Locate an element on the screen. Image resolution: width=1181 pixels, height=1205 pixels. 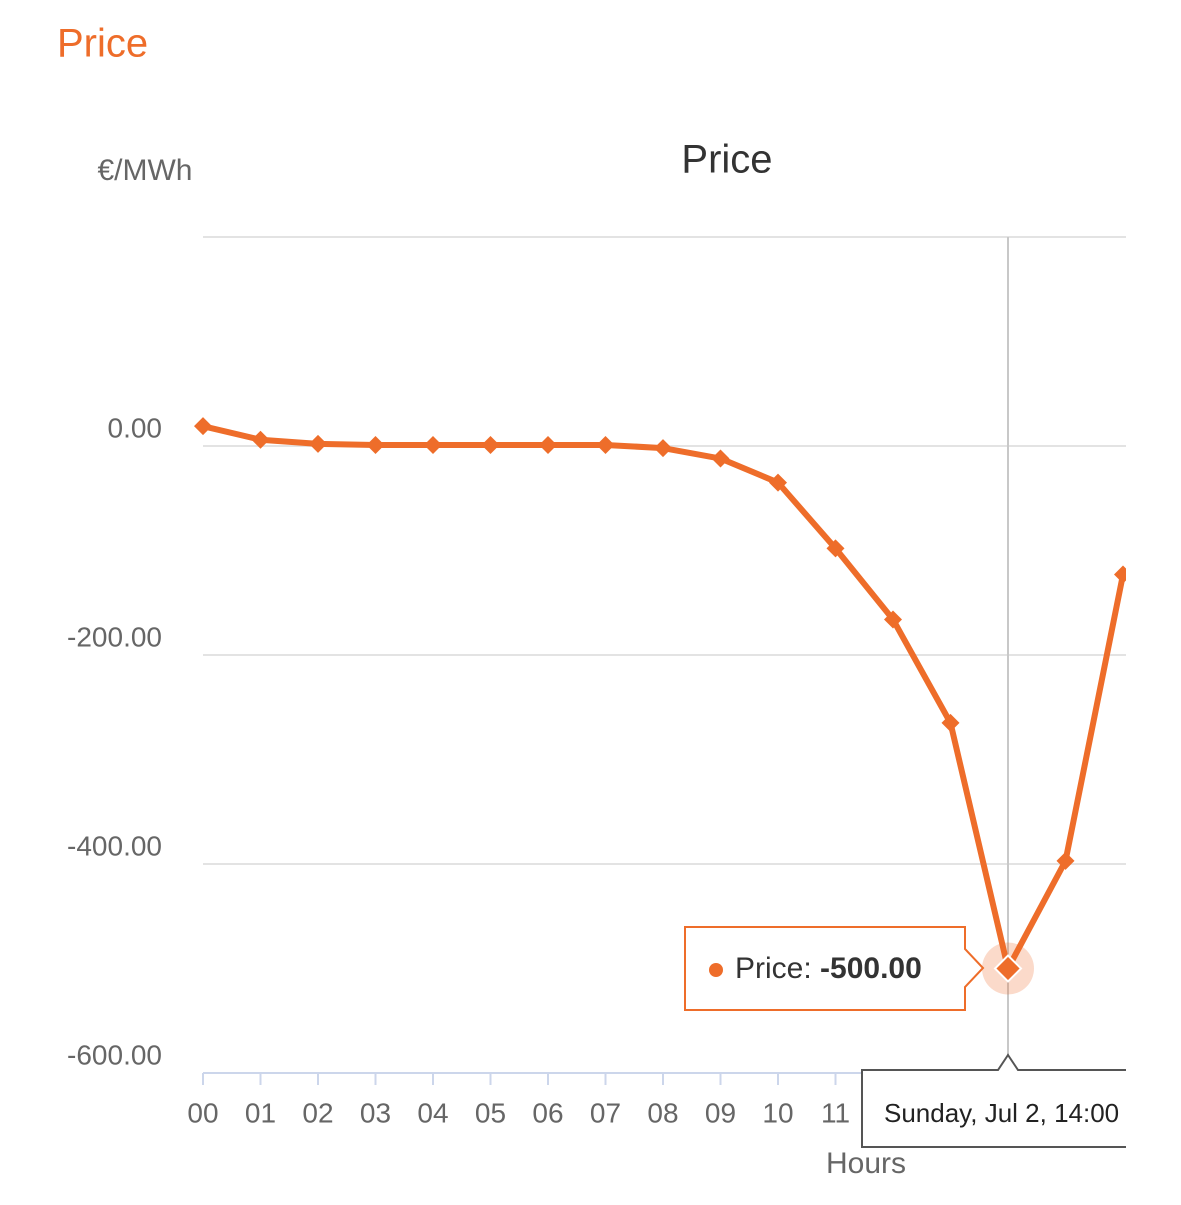
chart-title: Price is located at coordinates (726, 160).